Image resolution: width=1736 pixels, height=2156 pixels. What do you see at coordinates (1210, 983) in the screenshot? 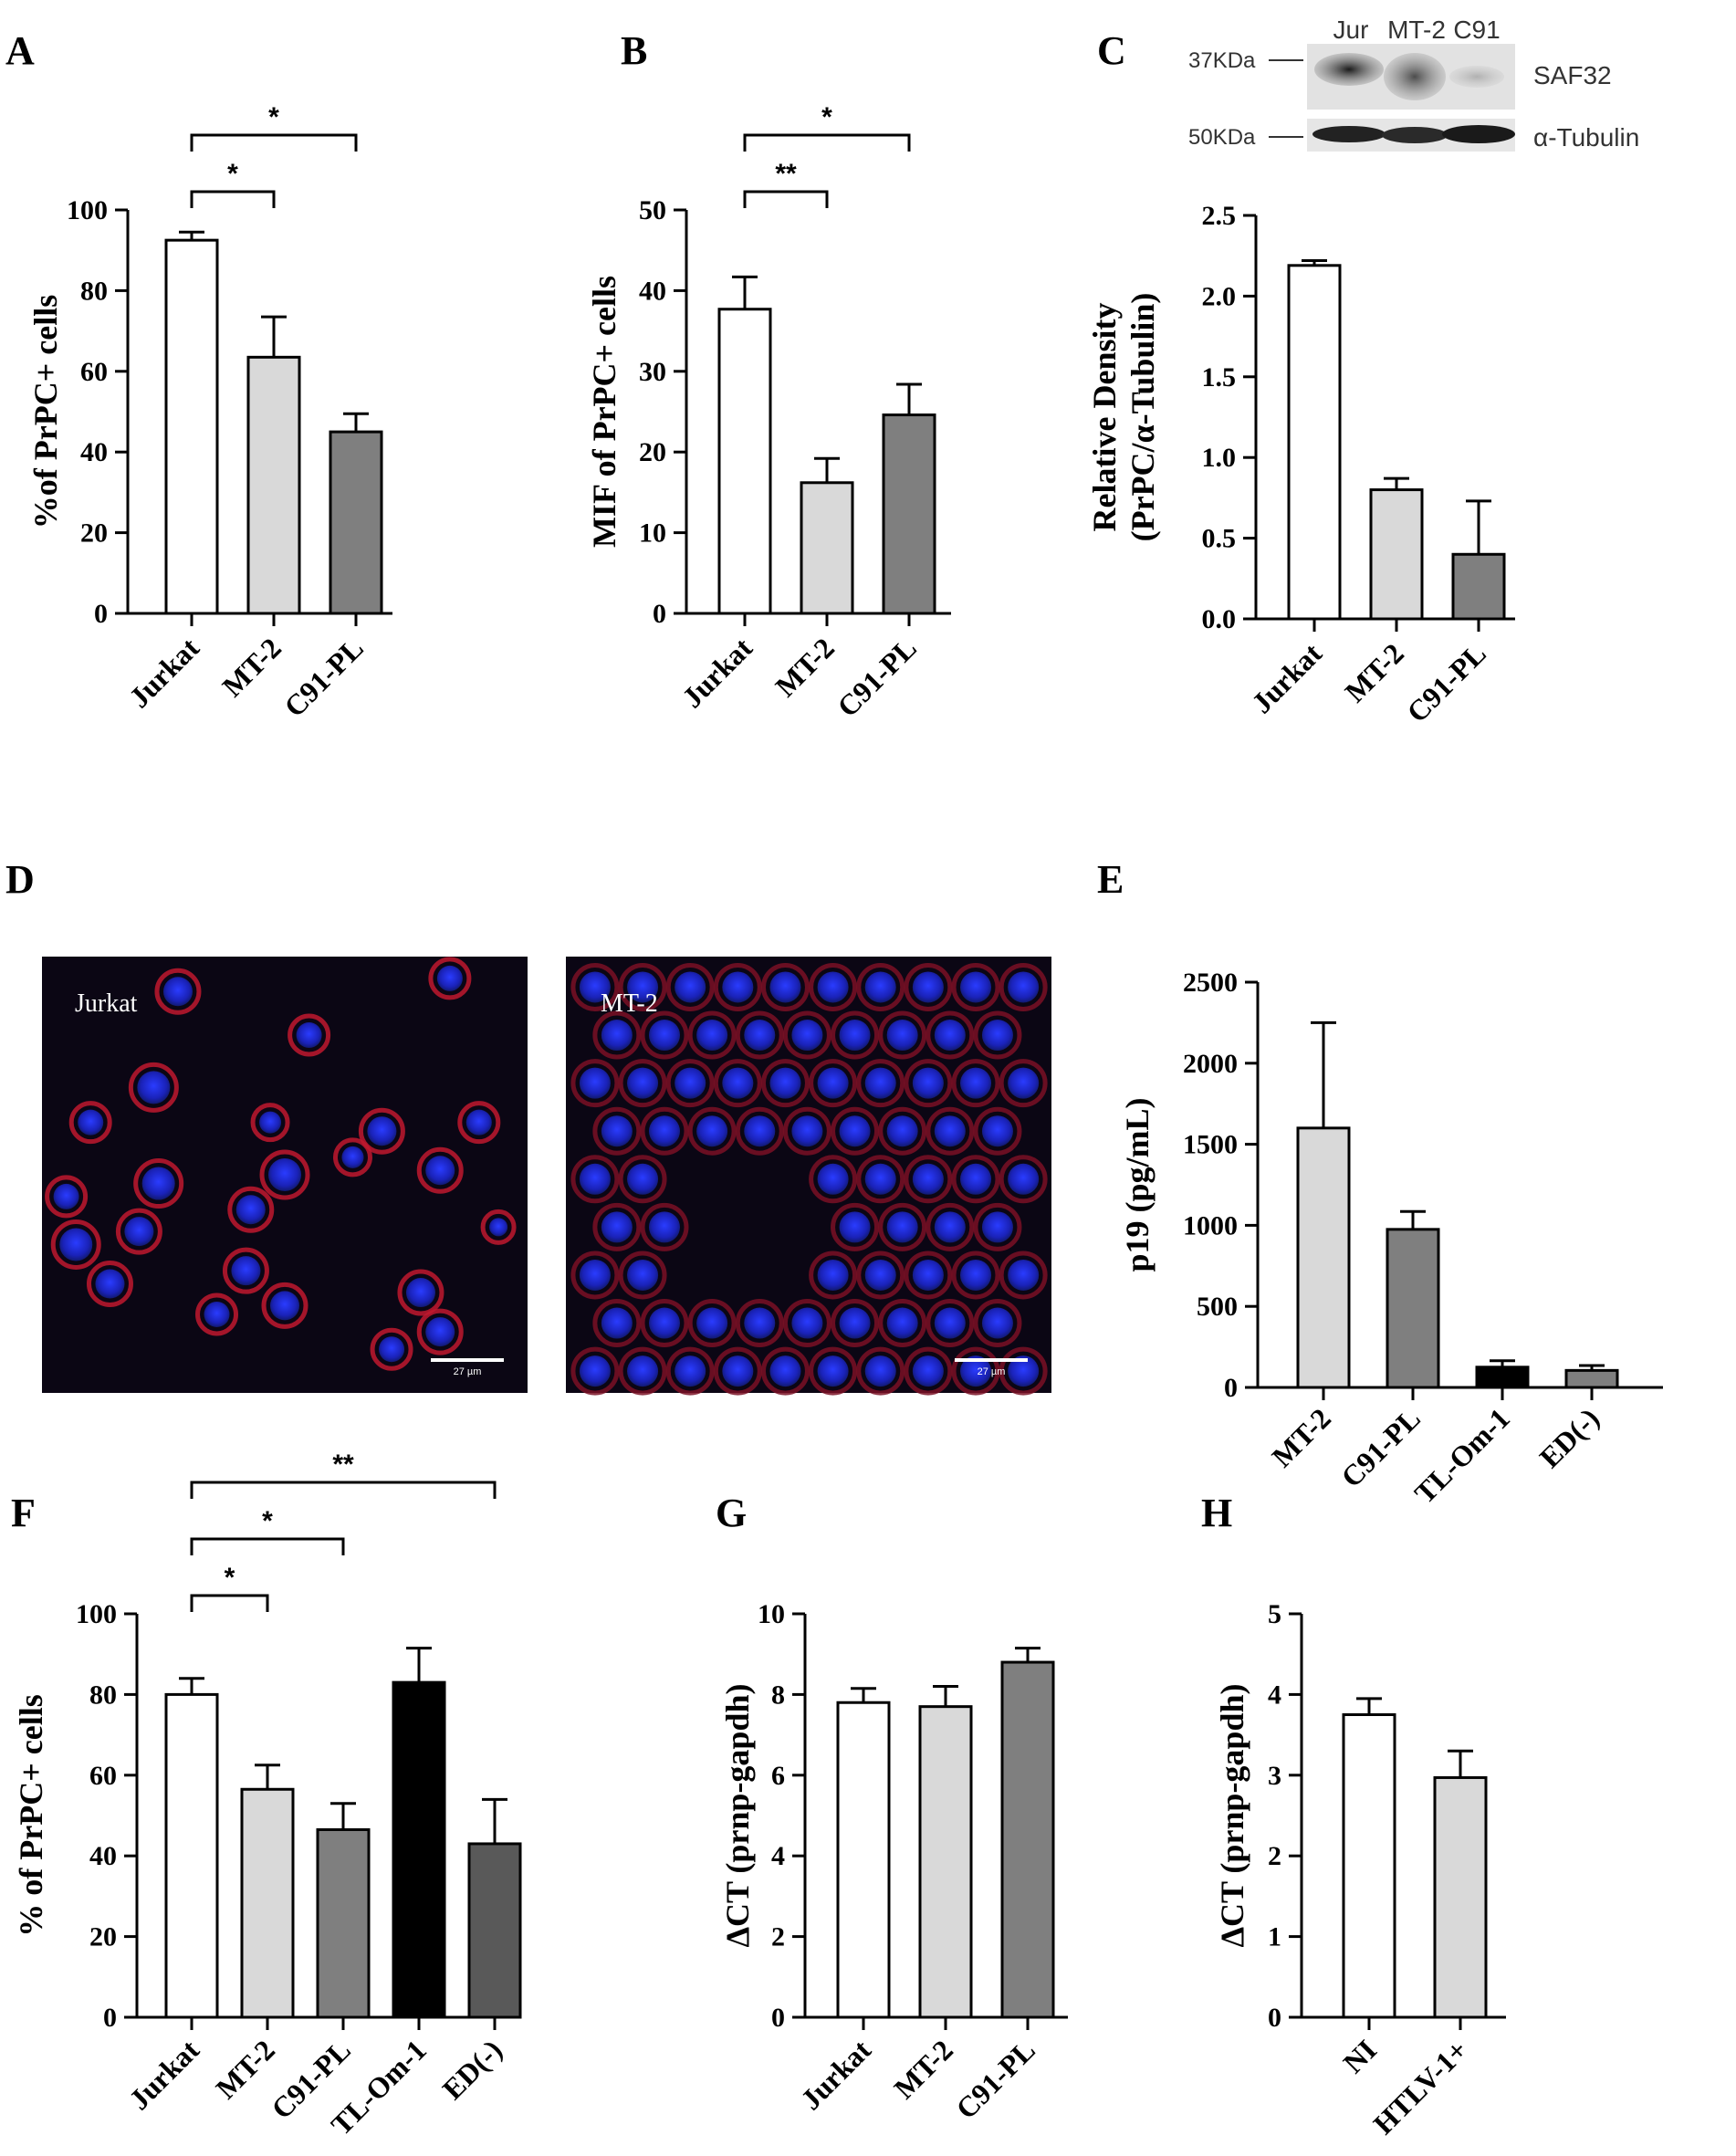
I see `y-tick-label: 2500` at bounding box center [1210, 983].